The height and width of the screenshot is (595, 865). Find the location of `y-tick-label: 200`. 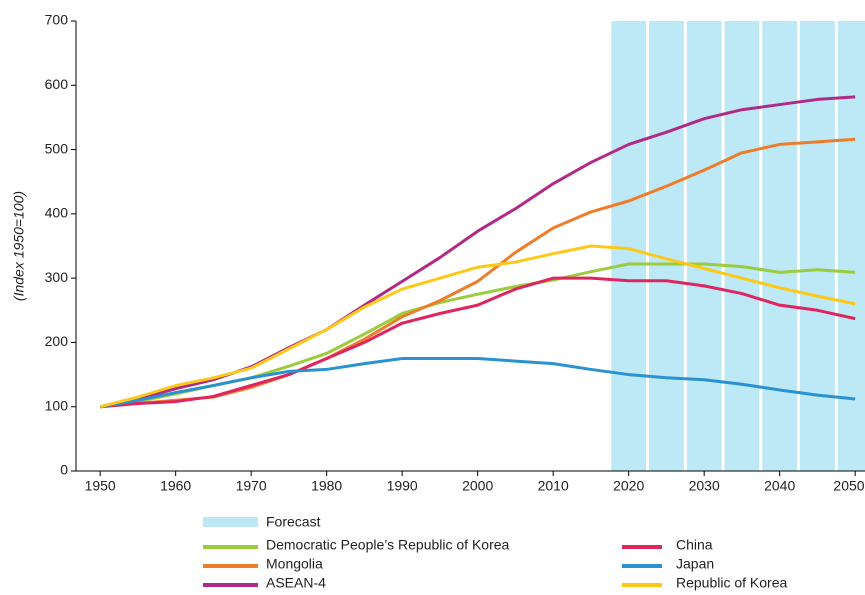

y-tick-label: 200 is located at coordinates (57, 341).